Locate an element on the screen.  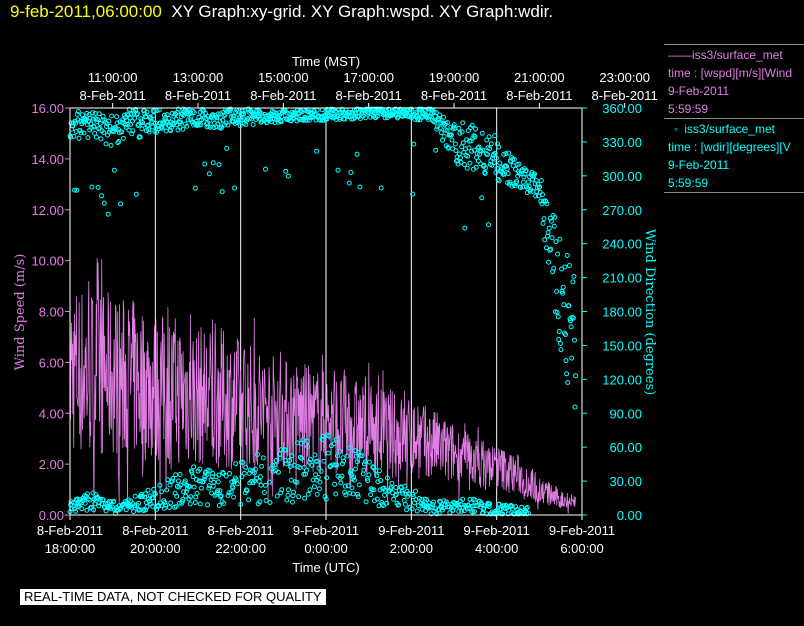
y-right-tick-label: 300.00 is located at coordinates (622, 176).